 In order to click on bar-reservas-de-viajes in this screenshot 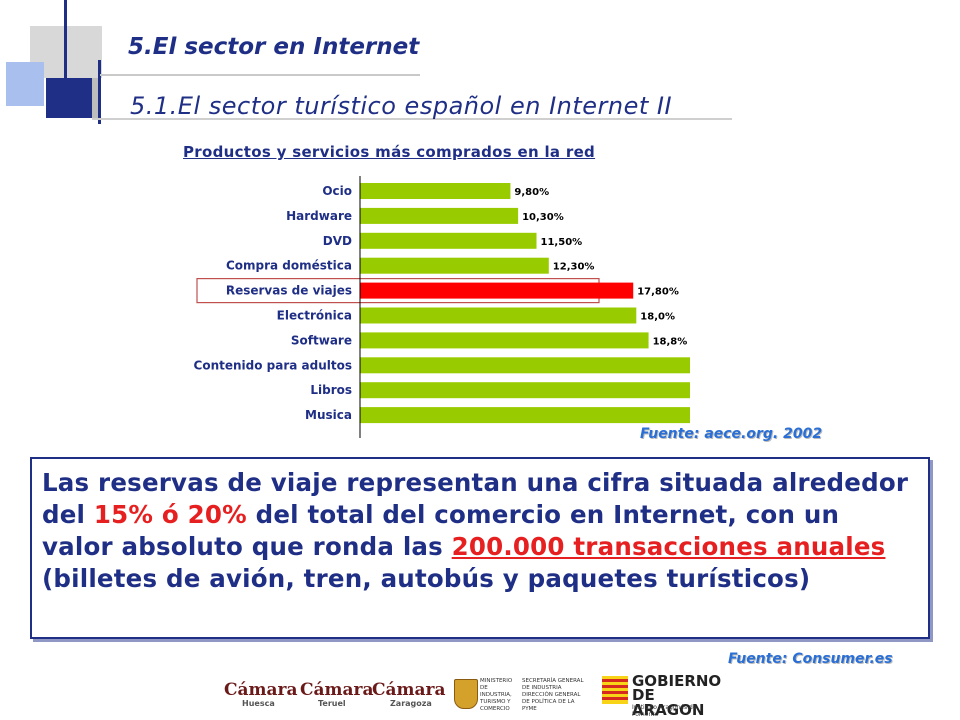, I will do `click(497, 290)`.